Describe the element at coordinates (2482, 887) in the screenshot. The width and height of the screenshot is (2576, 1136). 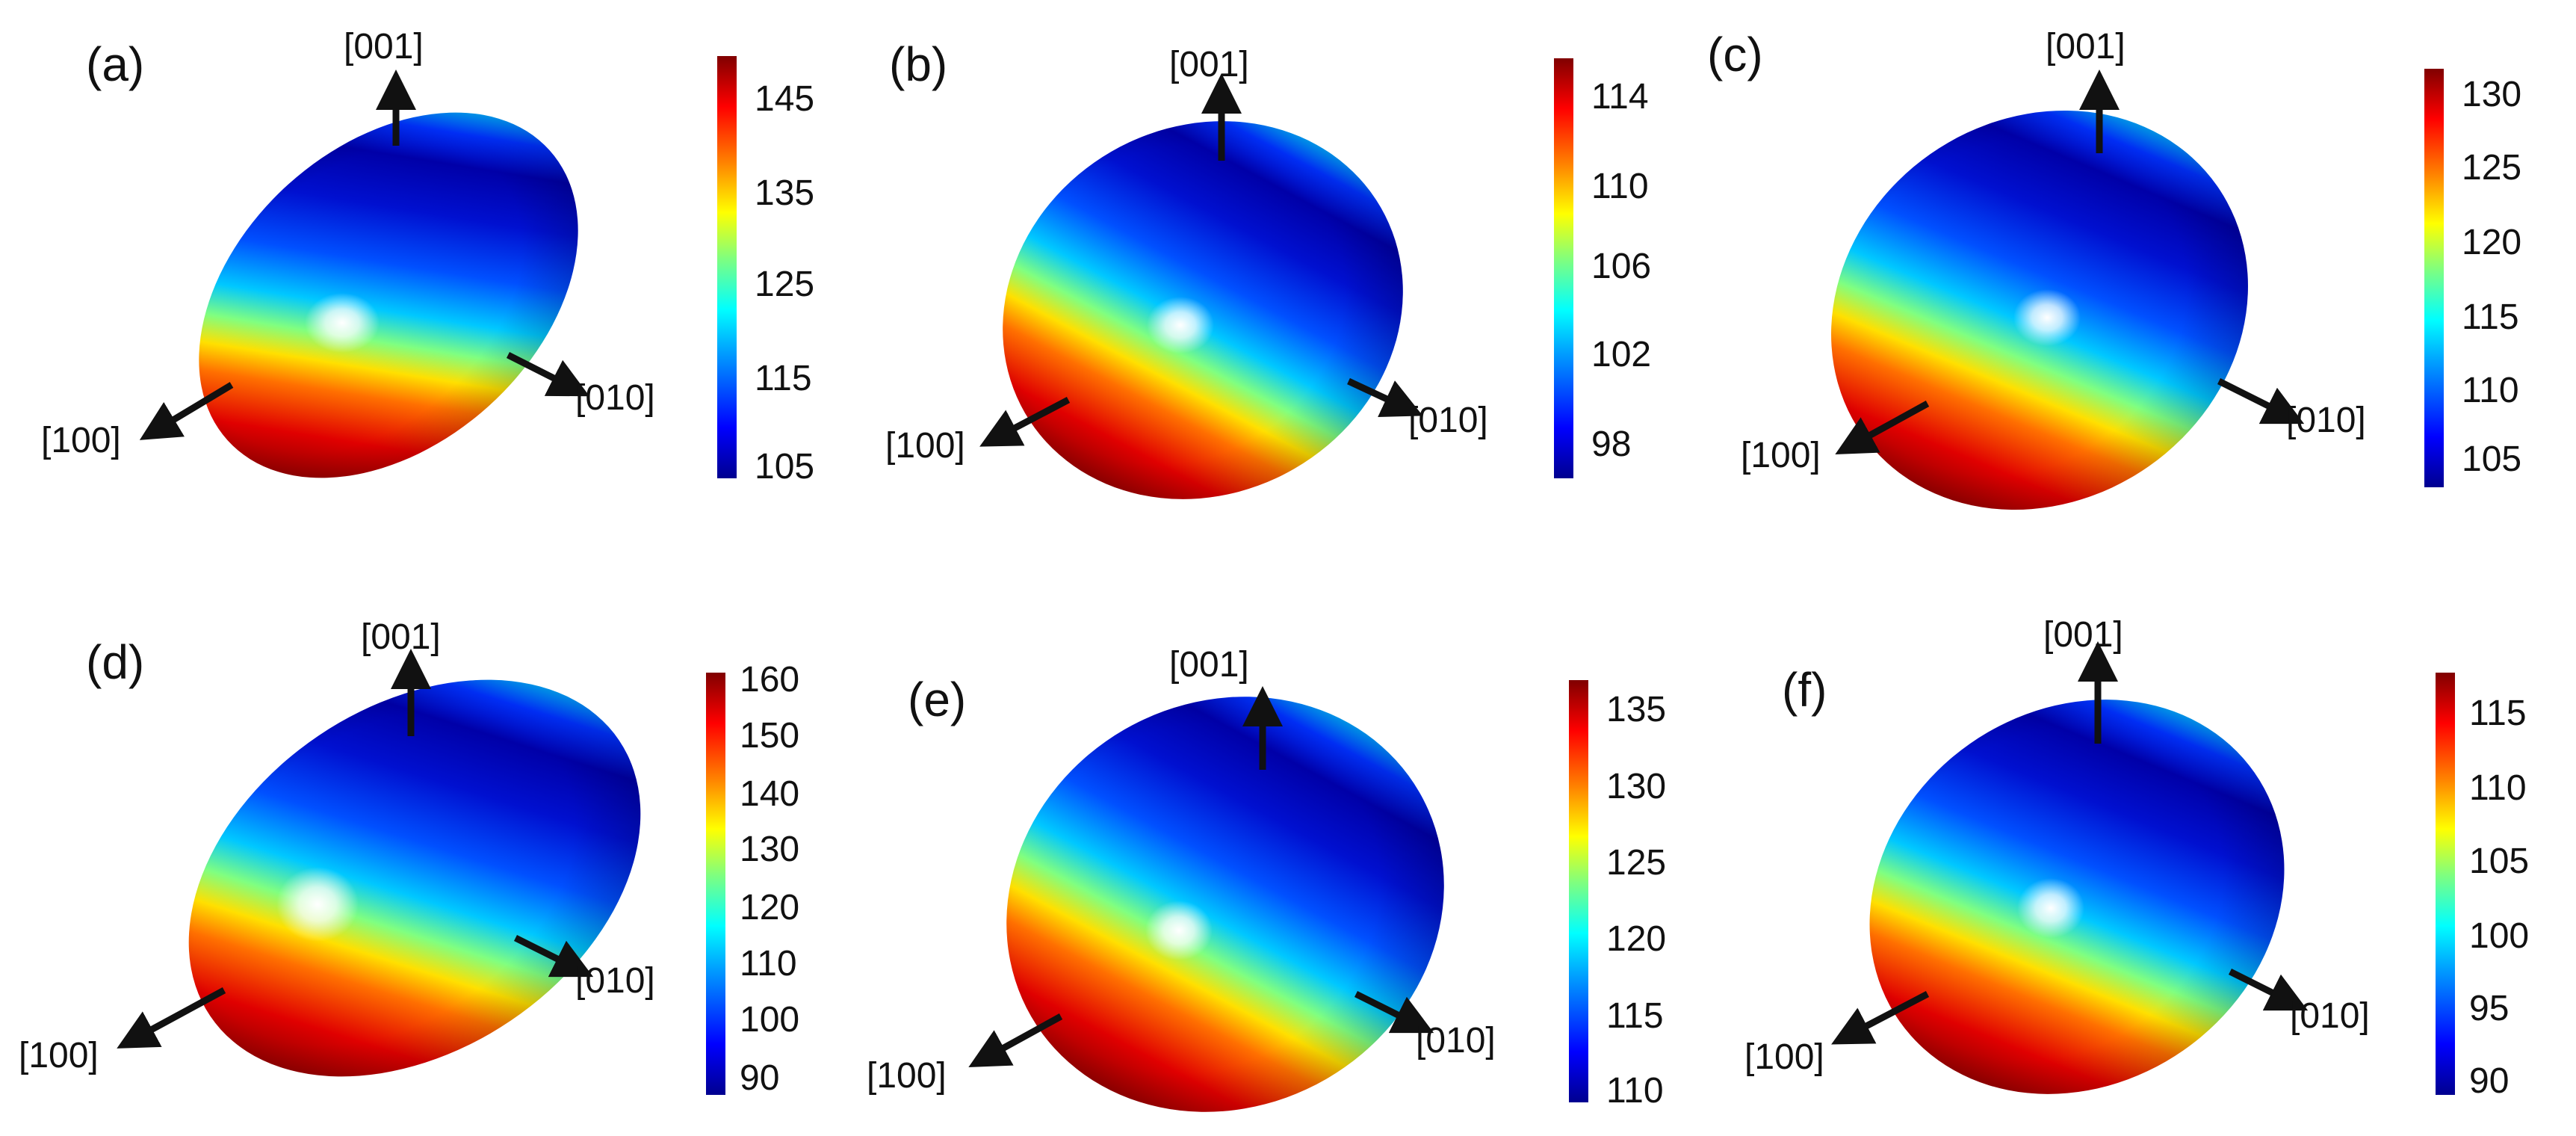
I see `colorbar: 115 110 105 100 95 90` at that location.